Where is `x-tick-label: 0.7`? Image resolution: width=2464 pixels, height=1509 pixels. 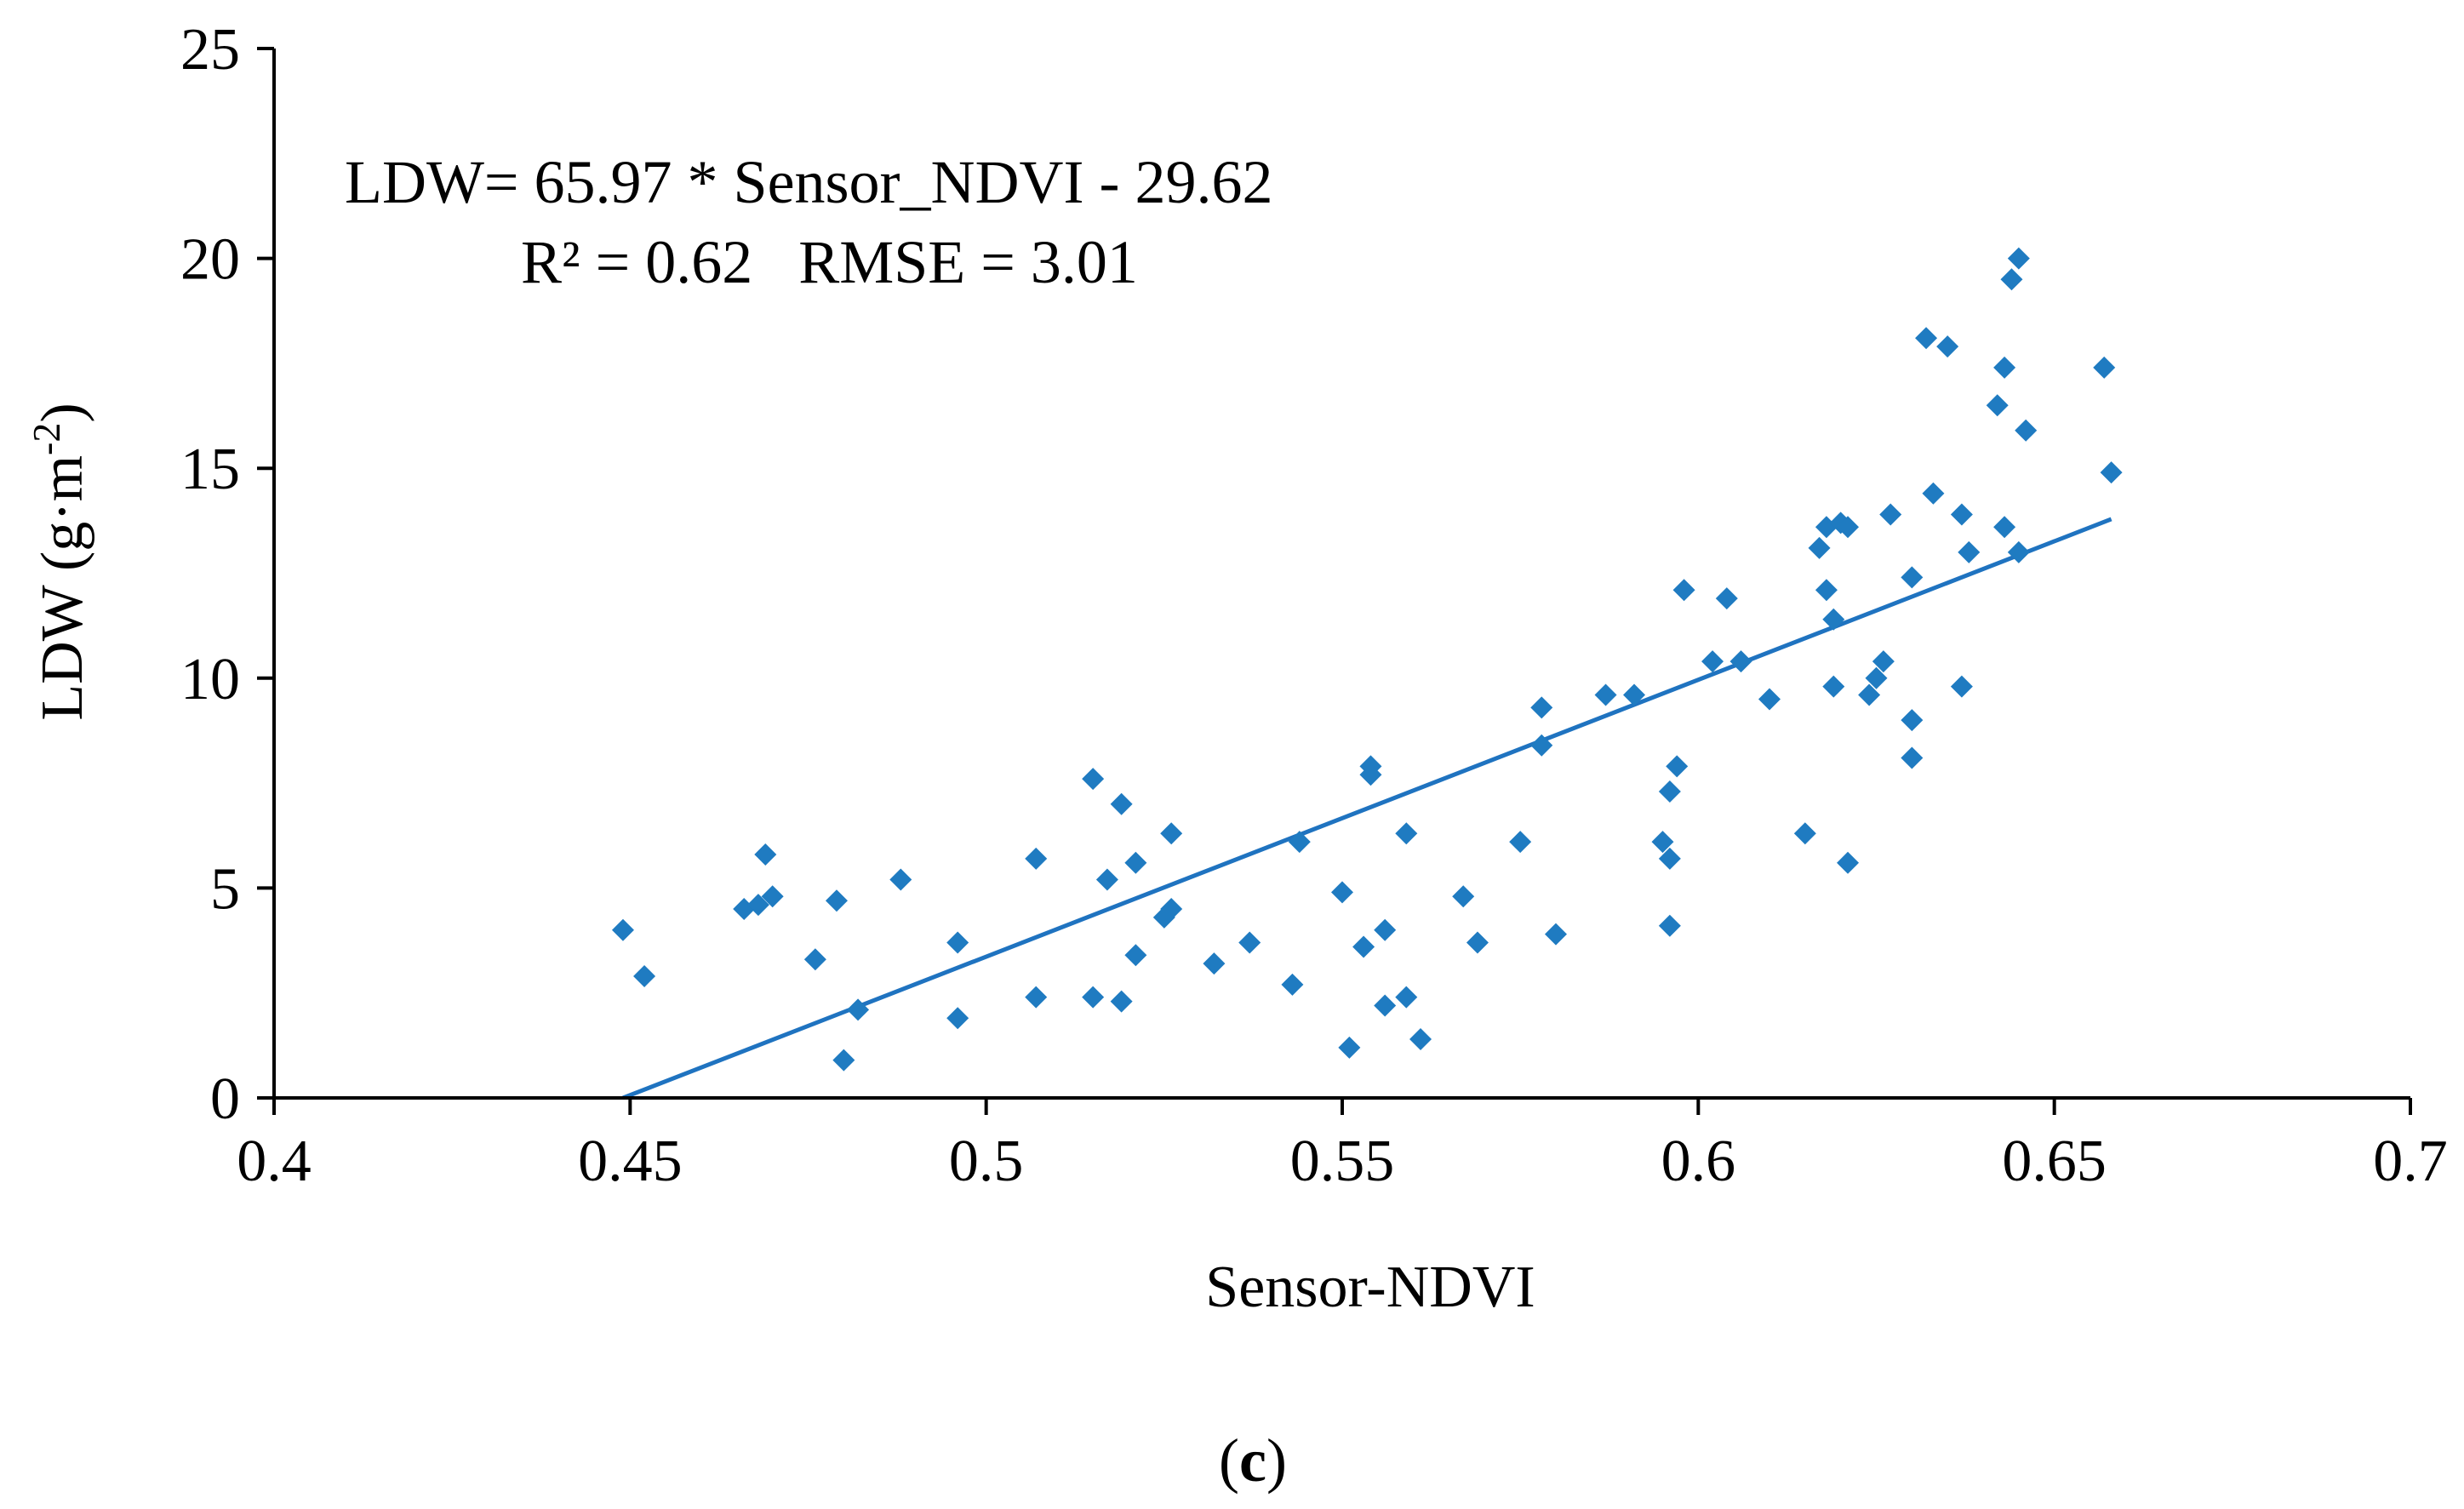
x-tick-label: 0.7 is located at coordinates (2410, 1161).